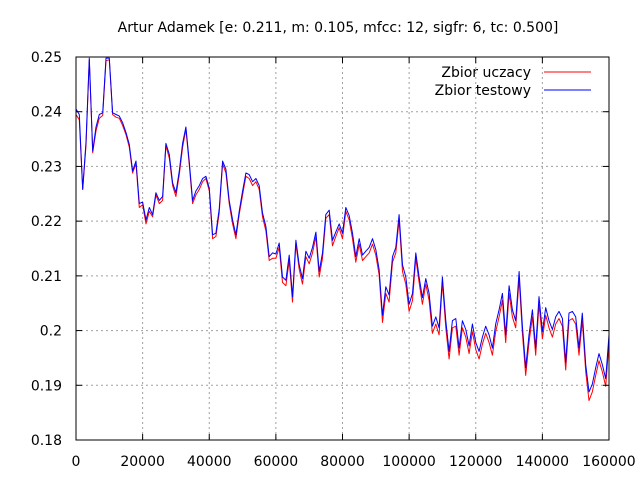  Describe the element at coordinates (608, 462) in the screenshot. I see `x-tick-label: 160000` at that location.